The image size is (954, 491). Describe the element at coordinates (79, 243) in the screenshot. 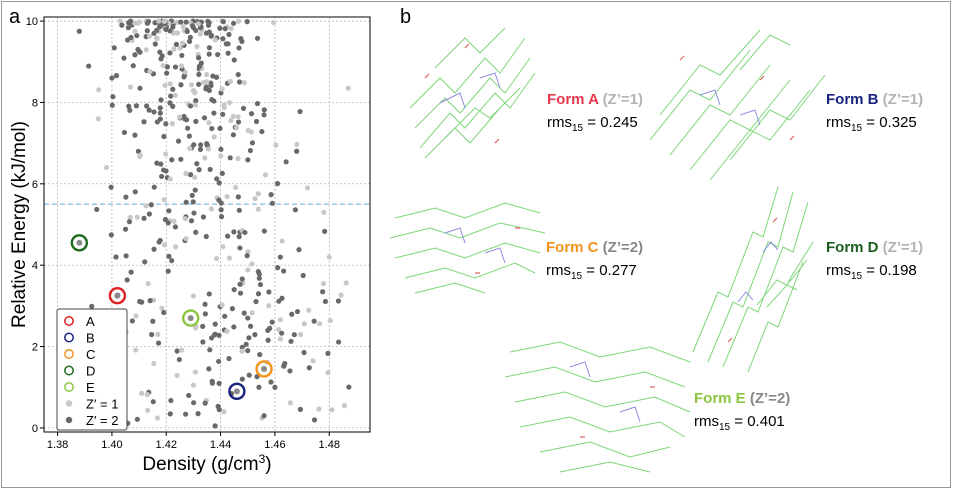

I see `form-d-ring` at that location.